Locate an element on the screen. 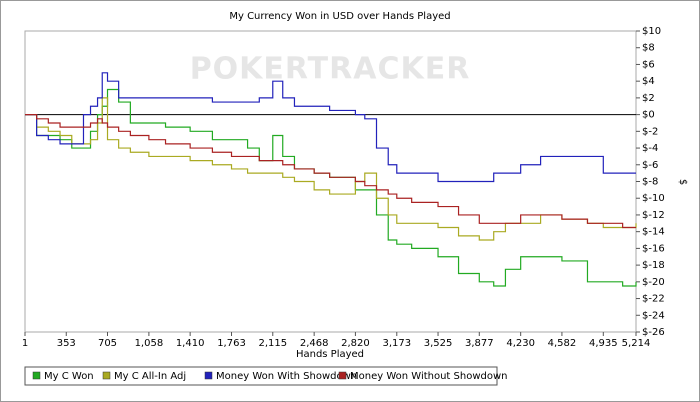 Image resolution: width=700 pixels, height=402 pixels. y-tick-label: $4 is located at coordinates (648, 81).